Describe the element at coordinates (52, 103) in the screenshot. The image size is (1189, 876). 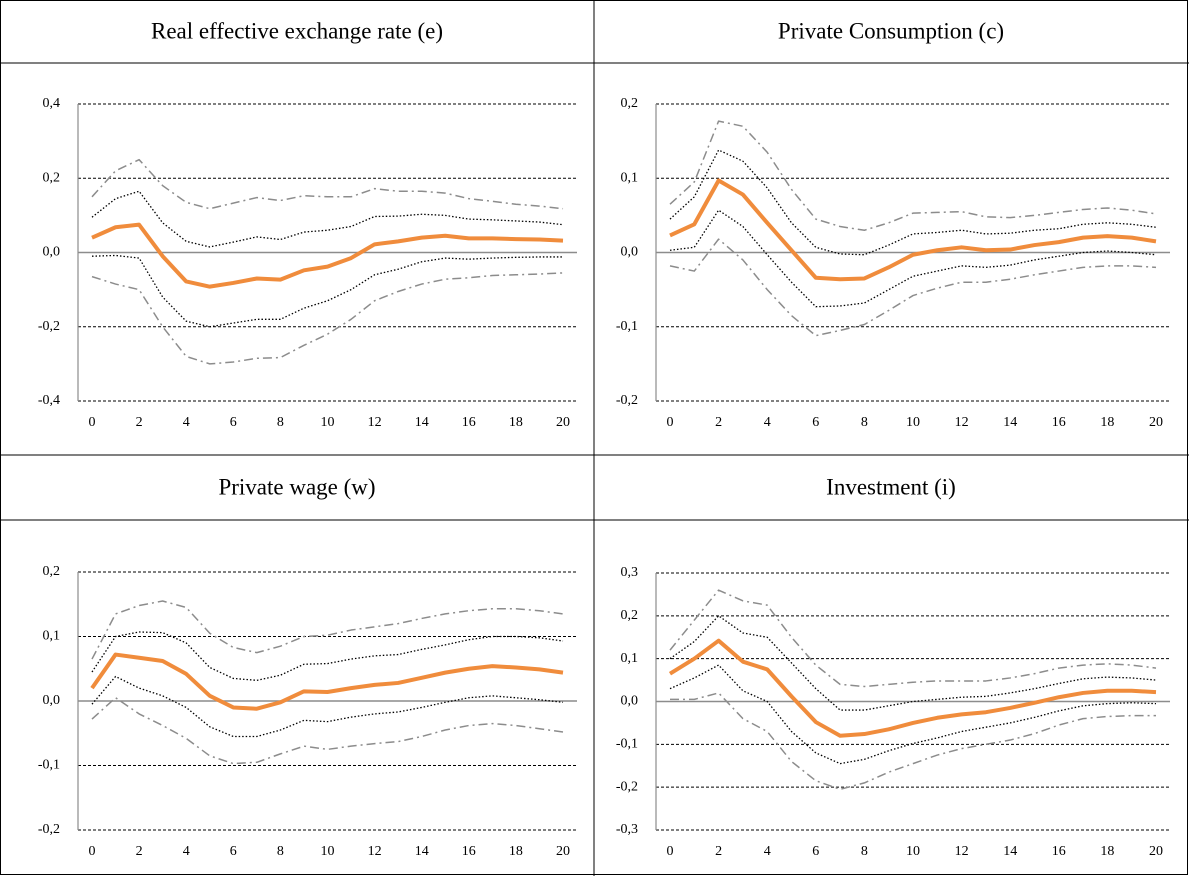
I see `y-tick-label: 0,4` at that location.